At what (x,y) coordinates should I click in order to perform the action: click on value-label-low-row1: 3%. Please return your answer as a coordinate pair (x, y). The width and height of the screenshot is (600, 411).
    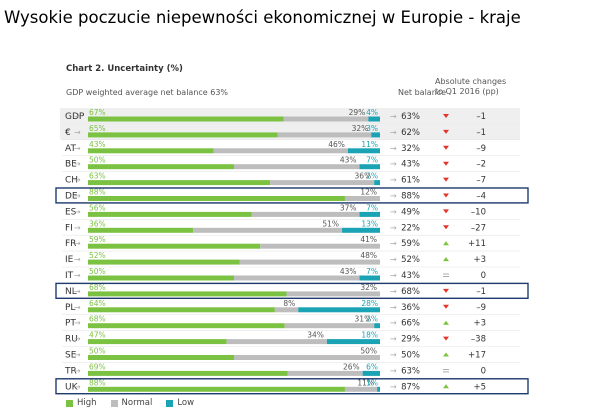
    Looking at the image, I should click on (372, 128).